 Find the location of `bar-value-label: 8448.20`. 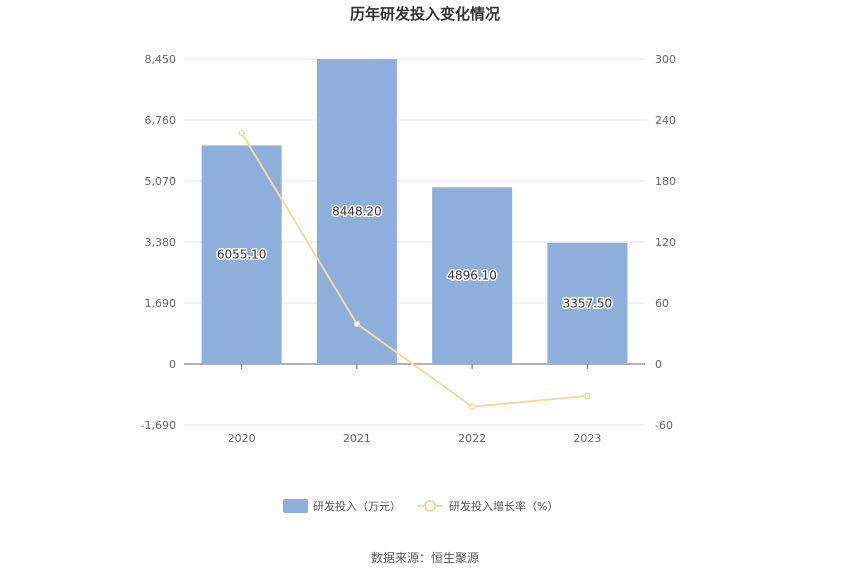

bar-value-label: 8448.20 is located at coordinates (357, 212).